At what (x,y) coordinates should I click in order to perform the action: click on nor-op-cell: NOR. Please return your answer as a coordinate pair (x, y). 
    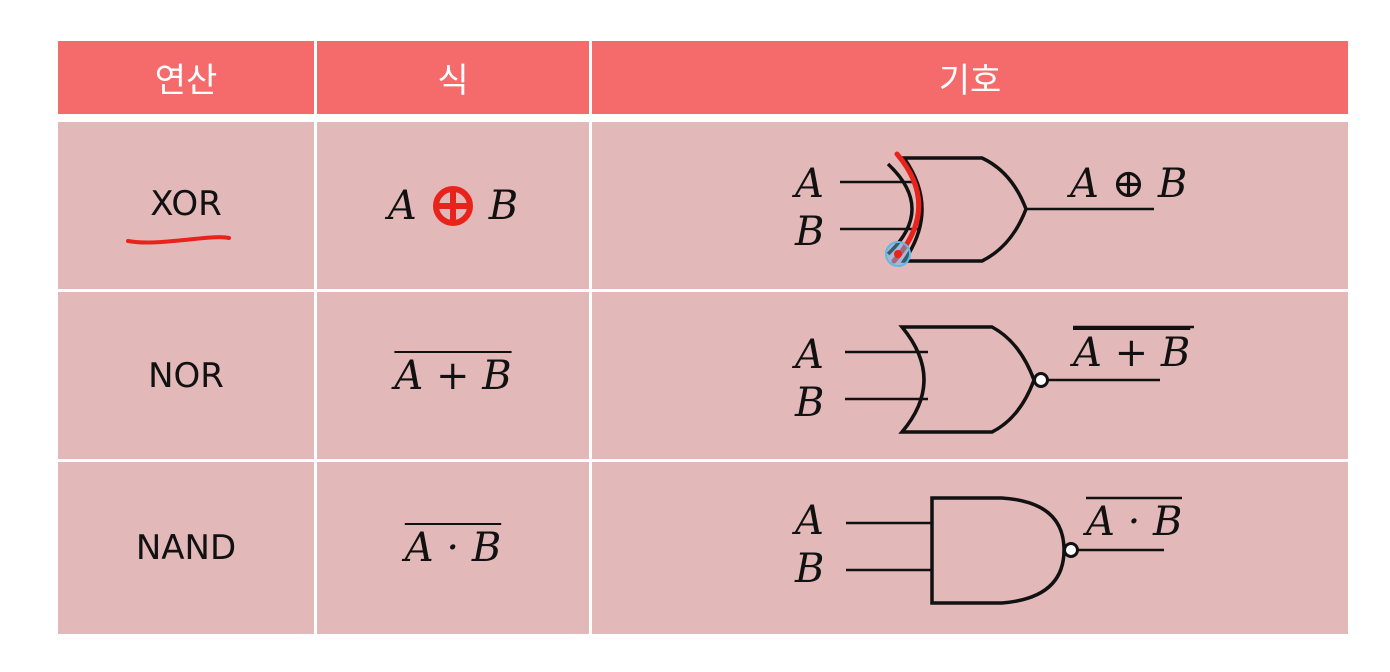
    Looking at the image, I should click on (186, 375).